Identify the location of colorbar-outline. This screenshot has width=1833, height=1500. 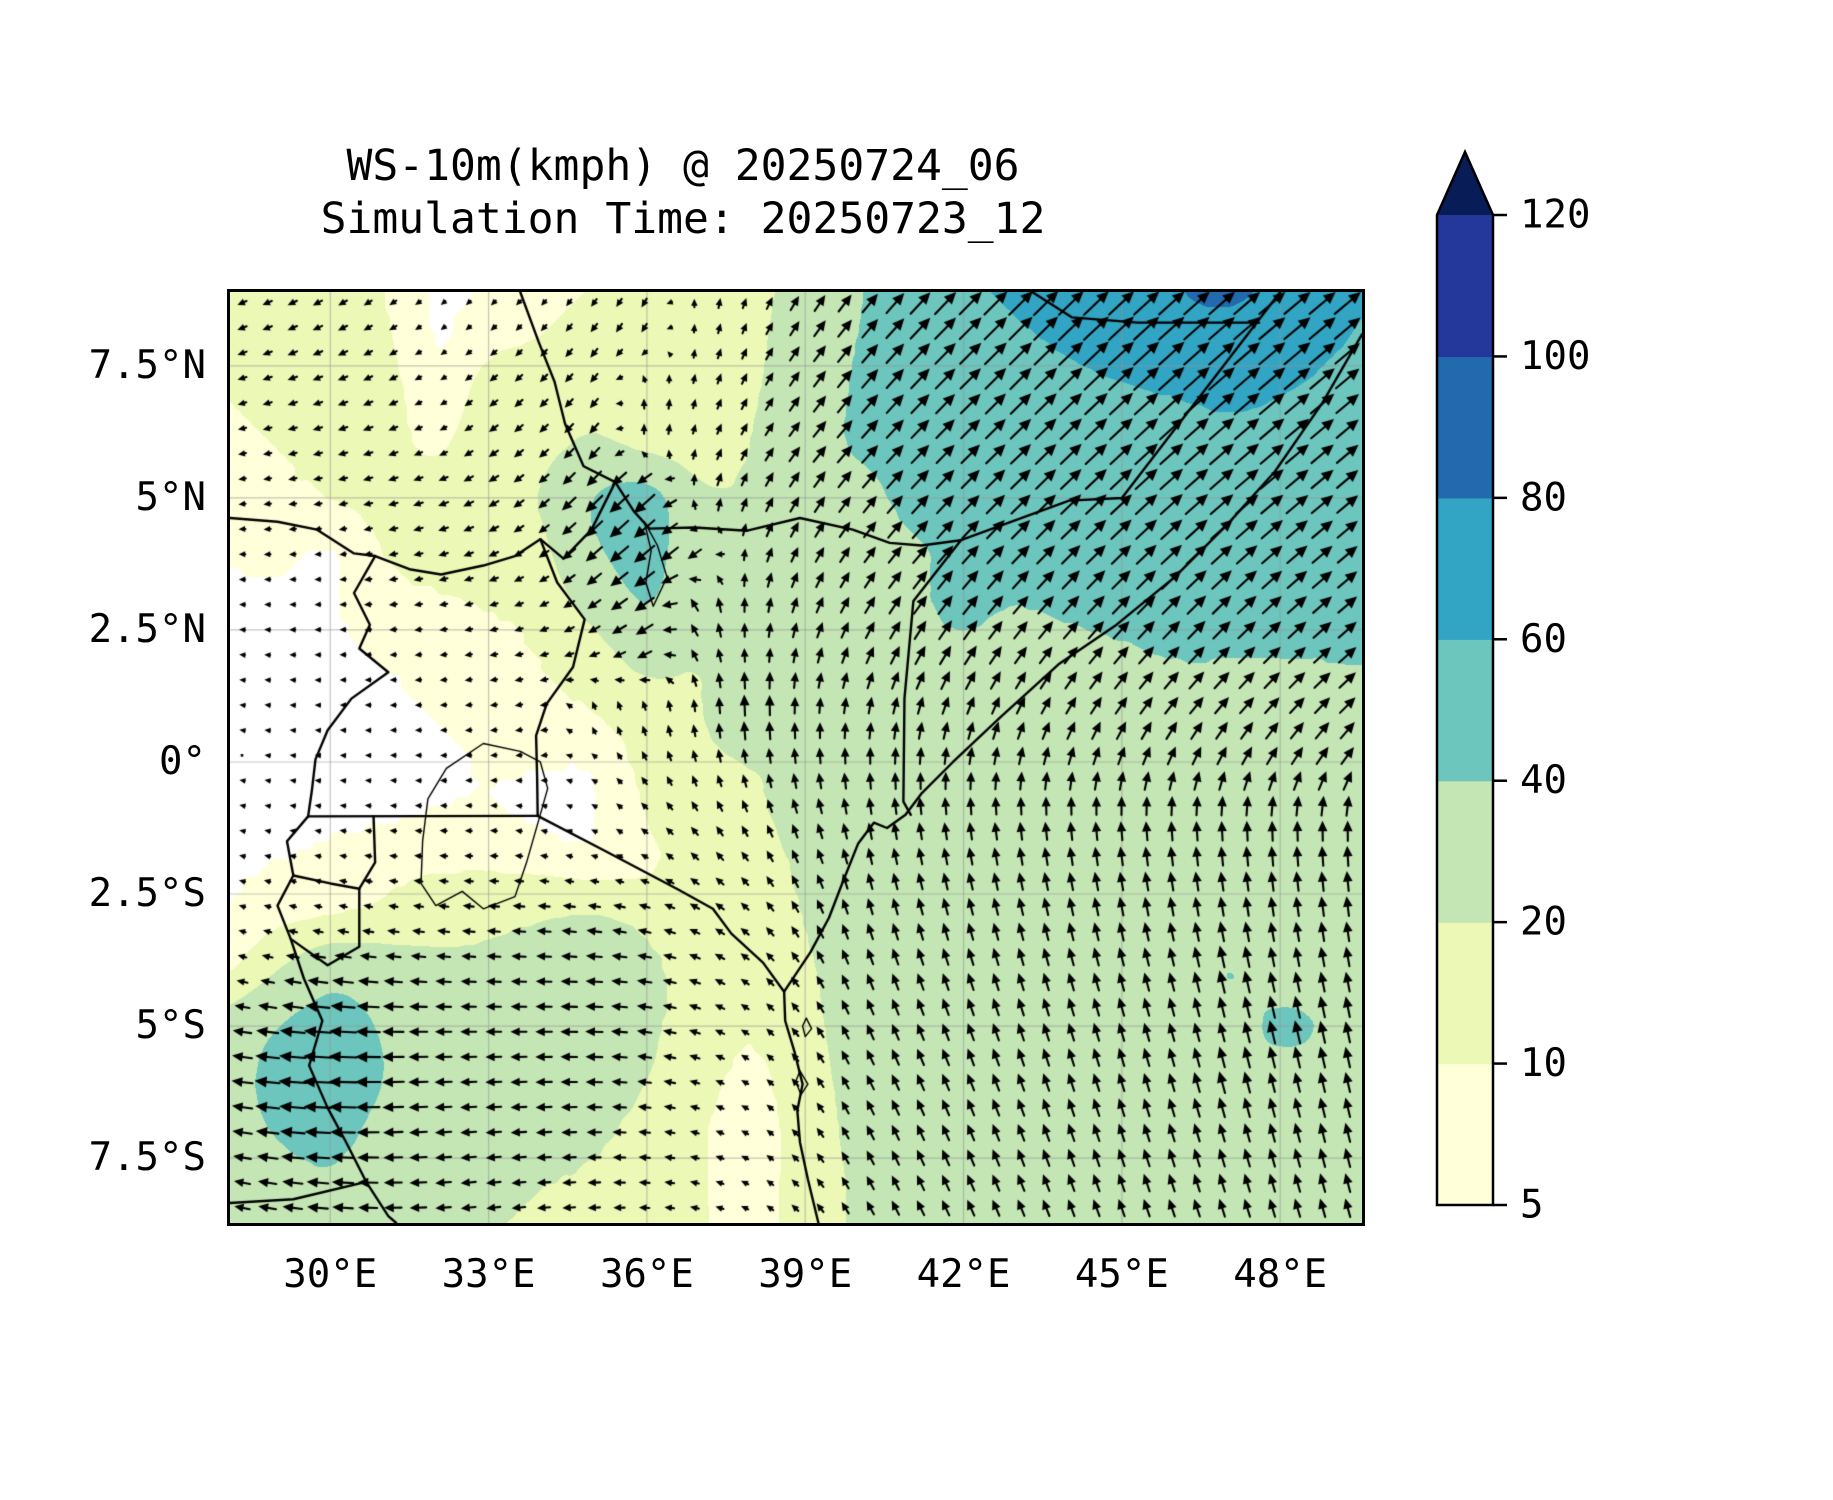
(1465, 677).